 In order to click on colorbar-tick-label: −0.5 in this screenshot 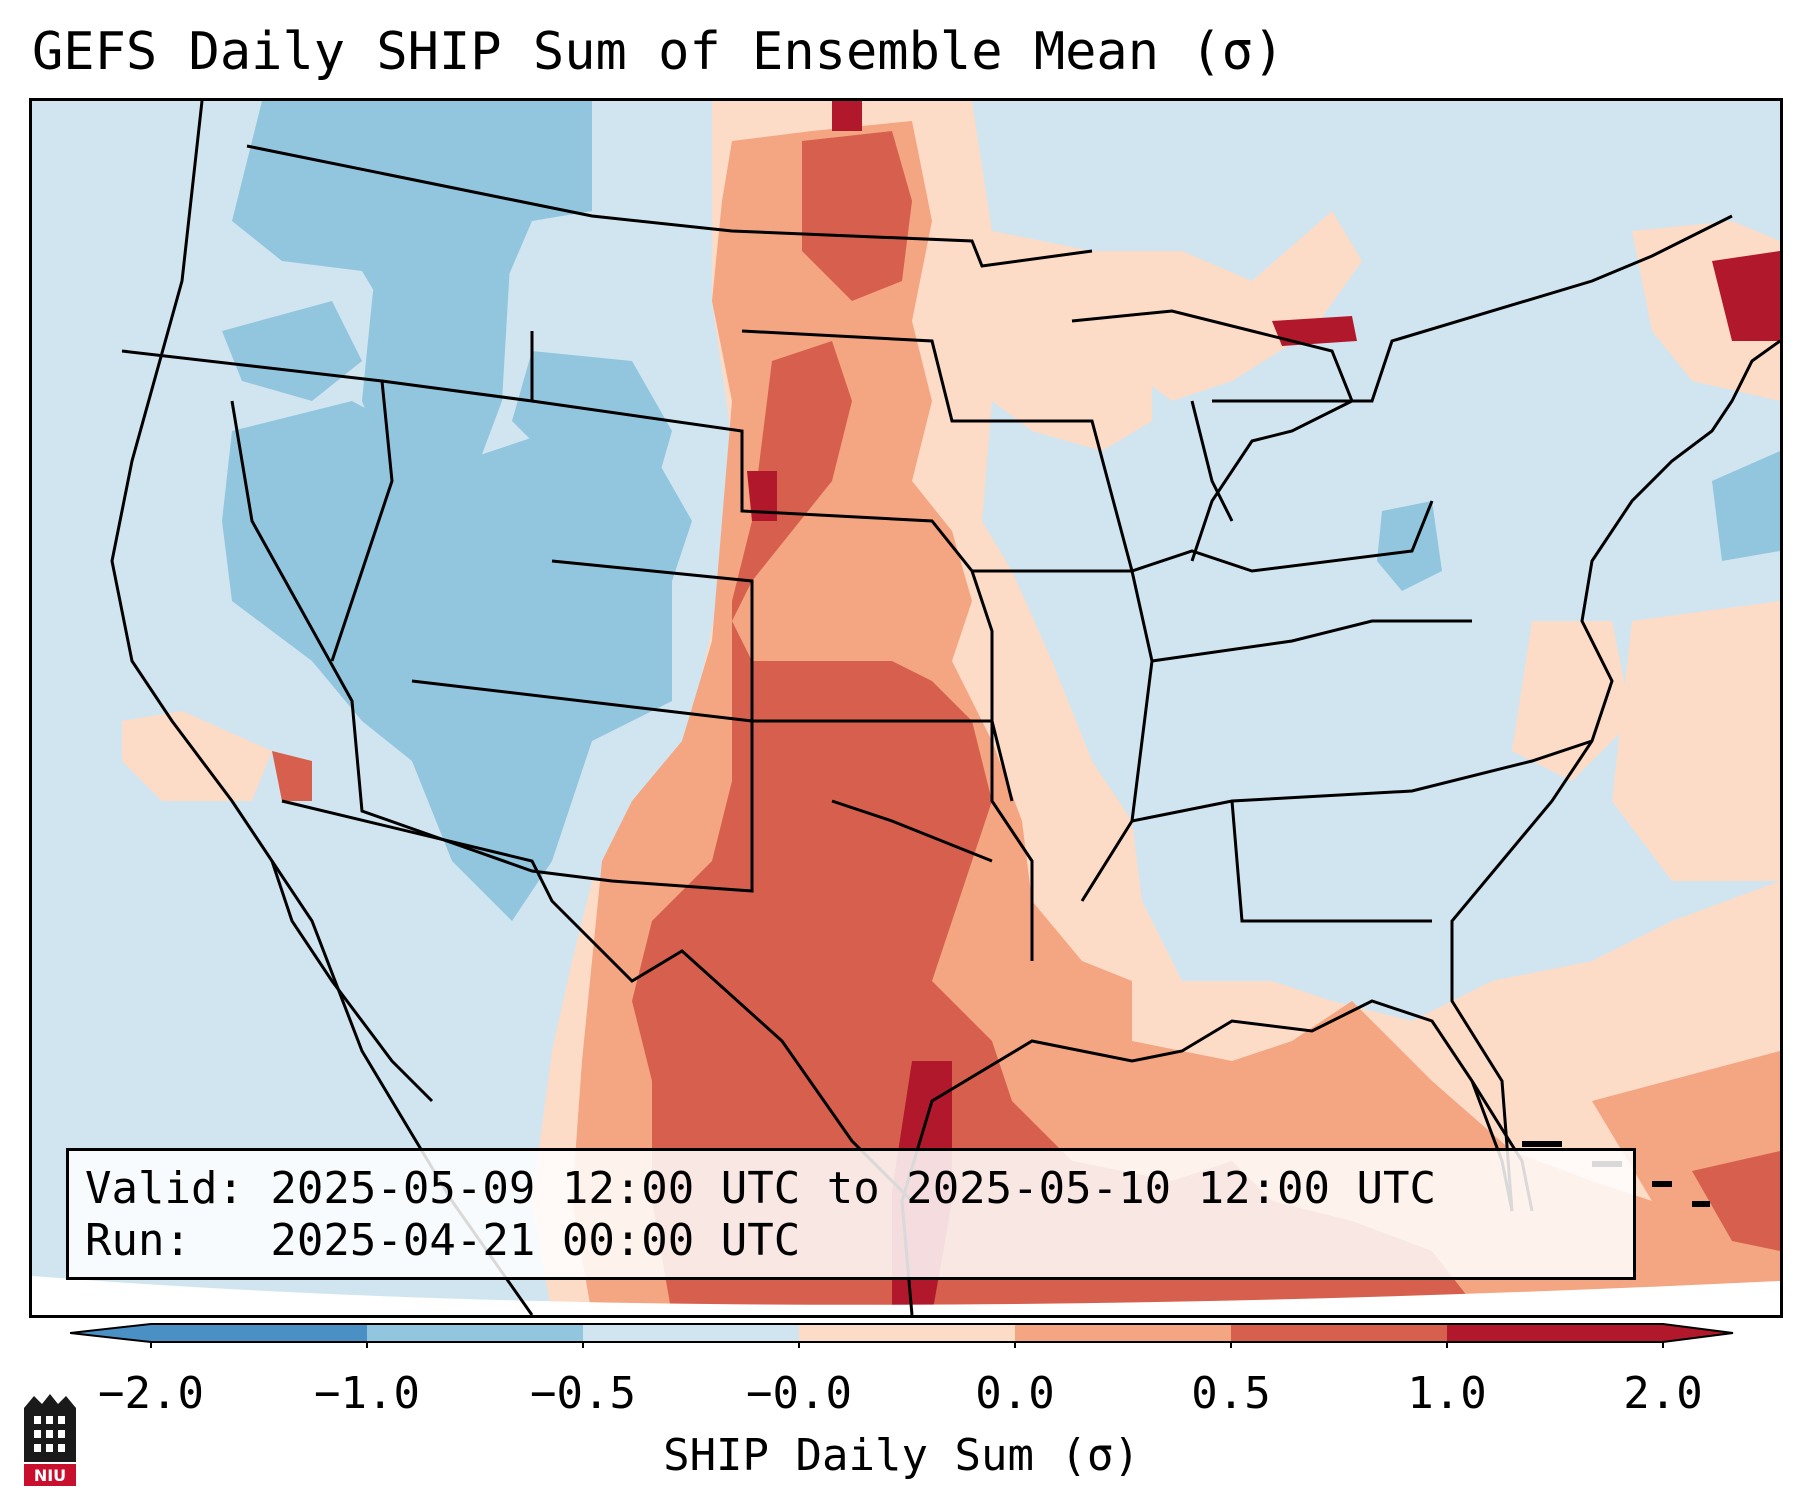, I will do `click(583, 1393)`.